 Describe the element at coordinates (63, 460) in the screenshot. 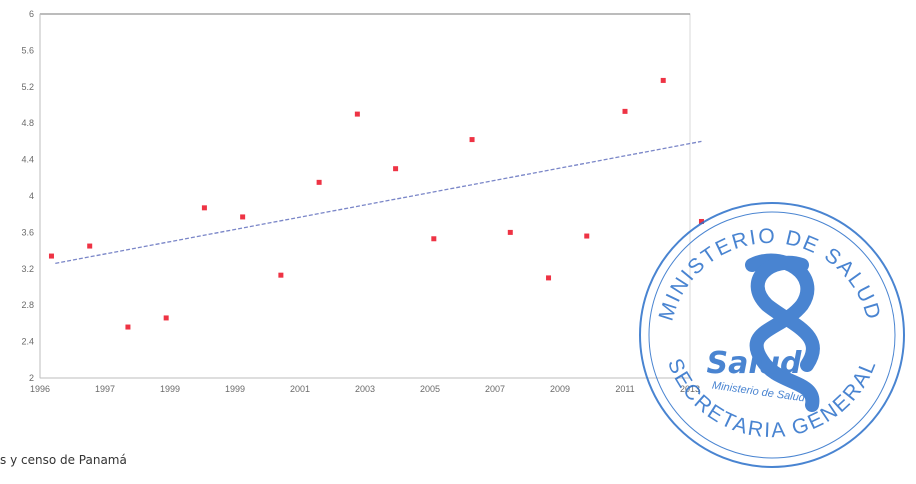

I see `source-footnote: s y censo de Panamá` at that location.